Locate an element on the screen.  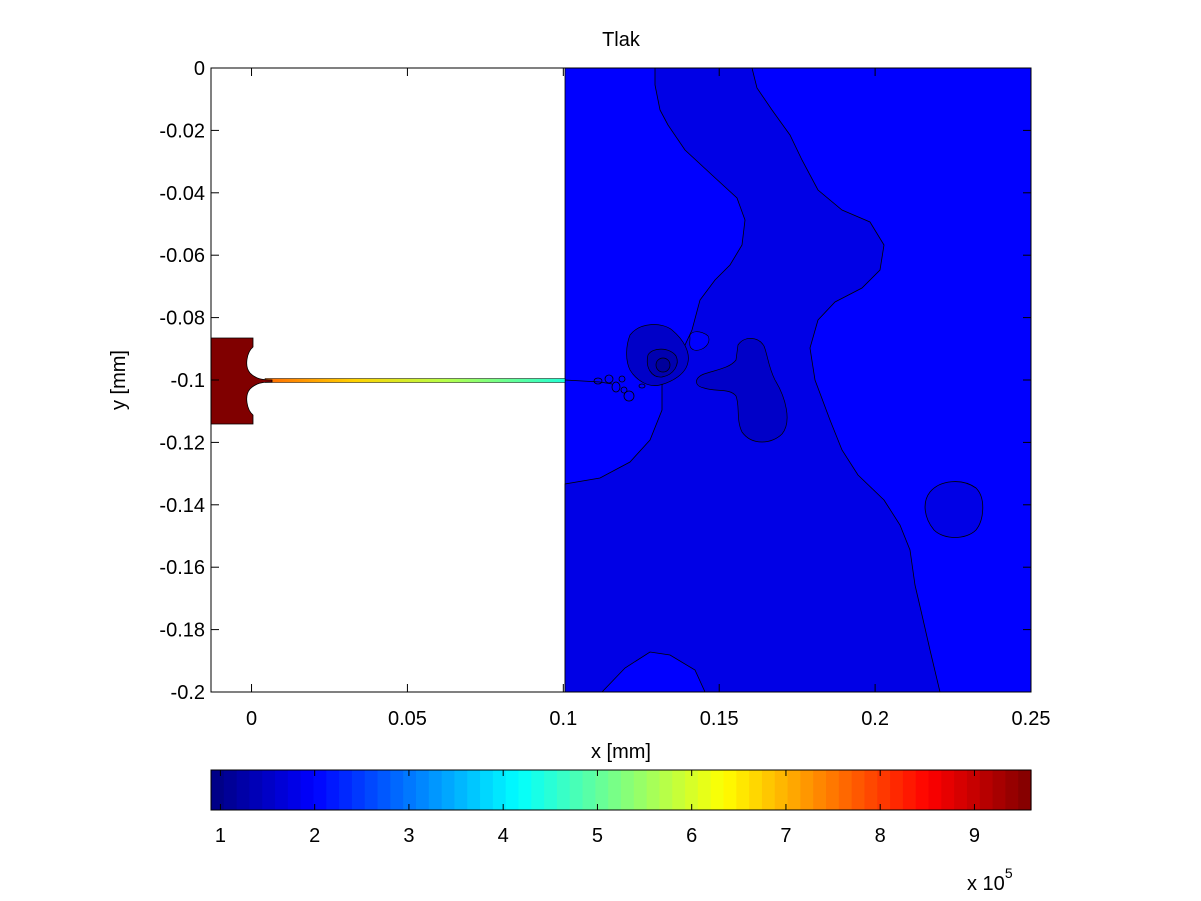
x-tick-label: 0.25 is located at coordinates (1031, 719).